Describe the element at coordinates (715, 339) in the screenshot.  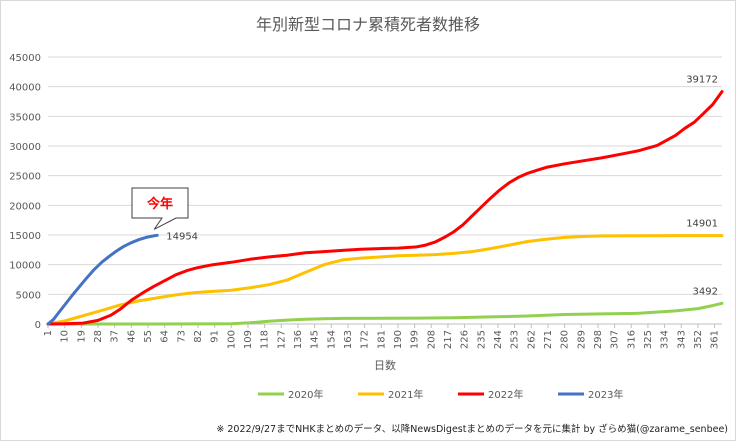
I see `x-tick-label: 361` at that location.